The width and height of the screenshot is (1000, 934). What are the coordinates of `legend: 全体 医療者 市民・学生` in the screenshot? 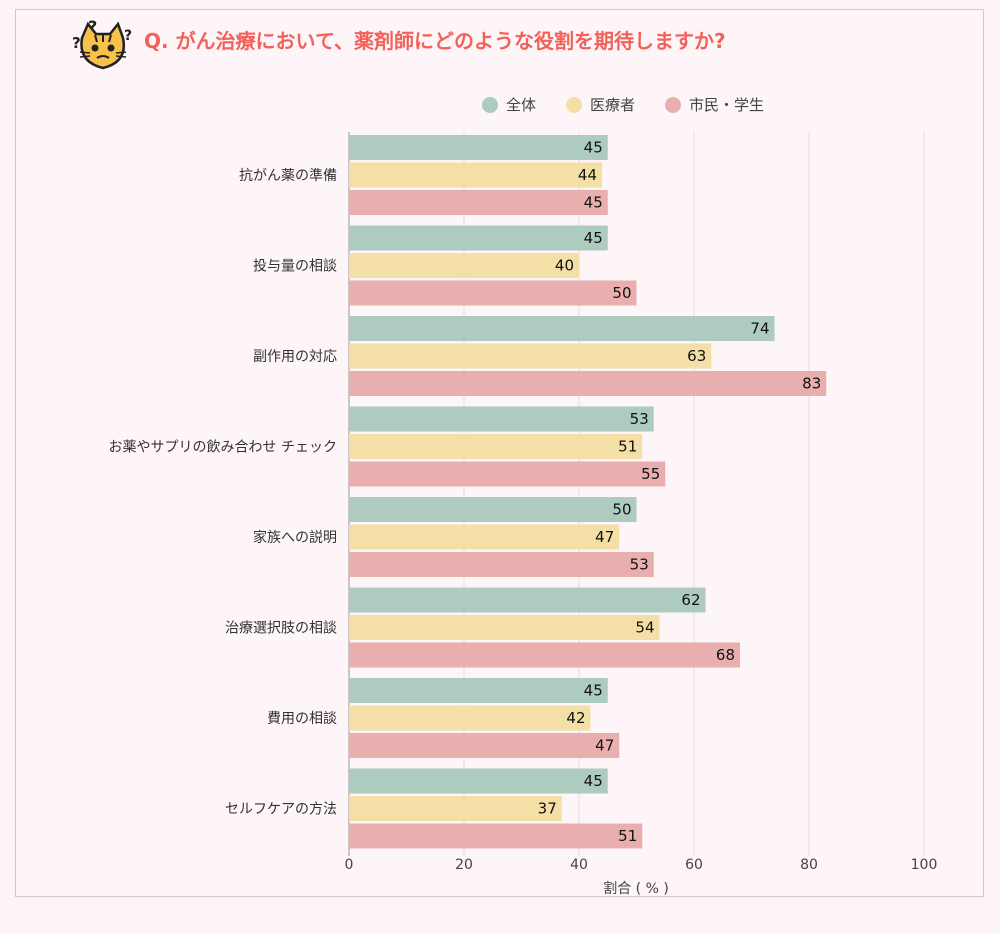 It's located at (638, 104).